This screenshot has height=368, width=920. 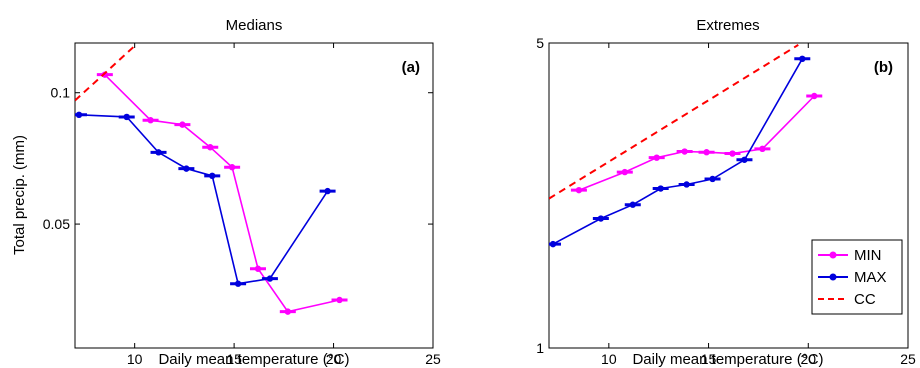 I want to click on series-line-max-a, so click(x=203, y=199).